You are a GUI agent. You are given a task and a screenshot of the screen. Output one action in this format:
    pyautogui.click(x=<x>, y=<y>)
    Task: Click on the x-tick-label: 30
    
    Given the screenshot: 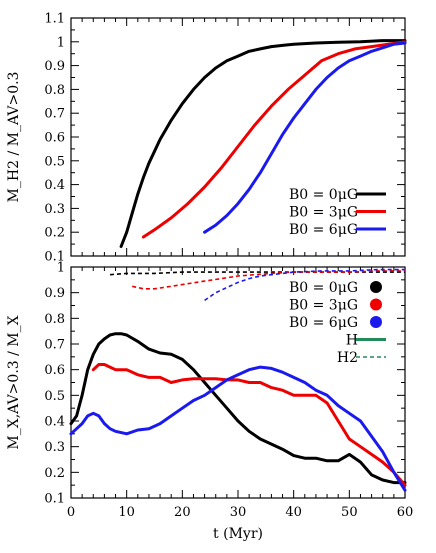 What is the action you would take?
    pyautogui.click(x=238, y=512)
    